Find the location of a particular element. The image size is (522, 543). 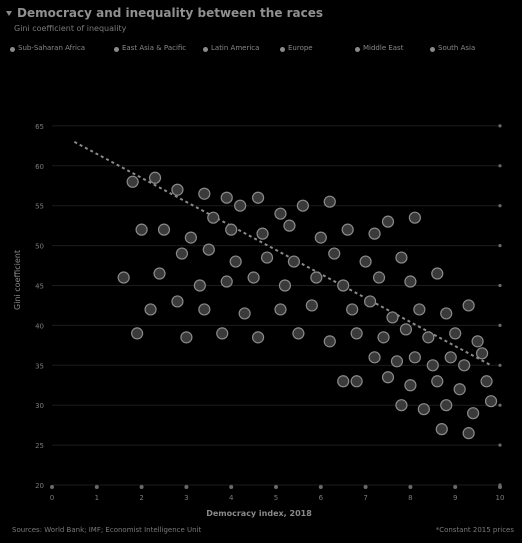

x-tick-label: 5 is located at coordinates (276, 498).